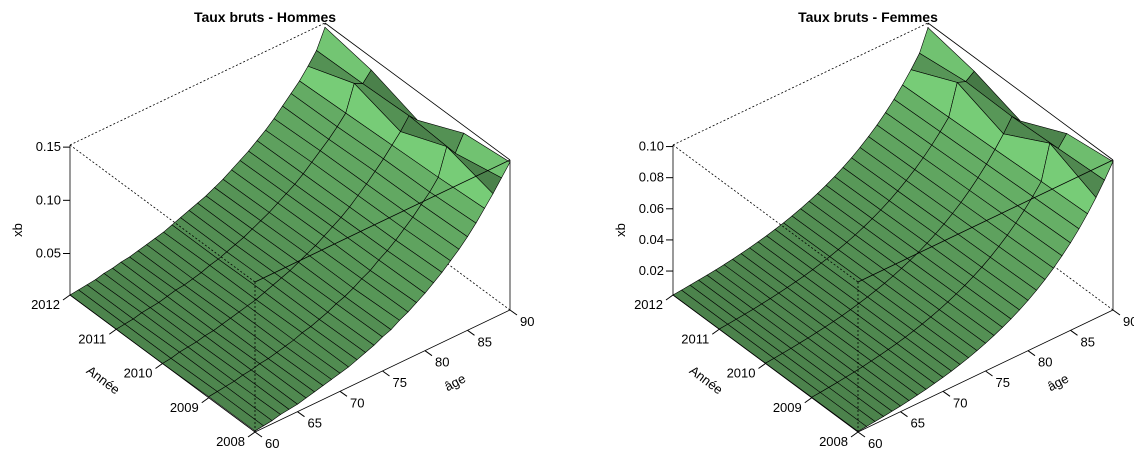 Image resolution: width=1134 pixels, height=466 pixels. Describe the element at coordinates (651, 177) in the screenshot. I see `z-tick-label: 0.08` at that location.